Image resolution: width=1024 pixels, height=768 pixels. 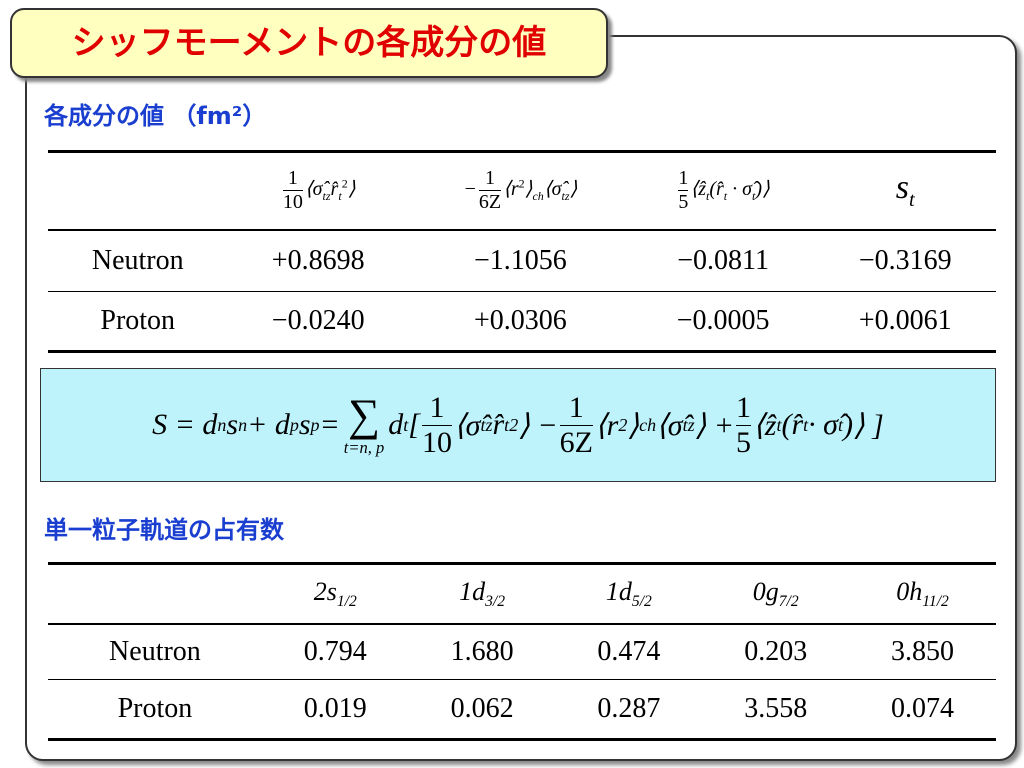 I want to click on summation: ∑ t=n, p, so click(x=364, y=423).